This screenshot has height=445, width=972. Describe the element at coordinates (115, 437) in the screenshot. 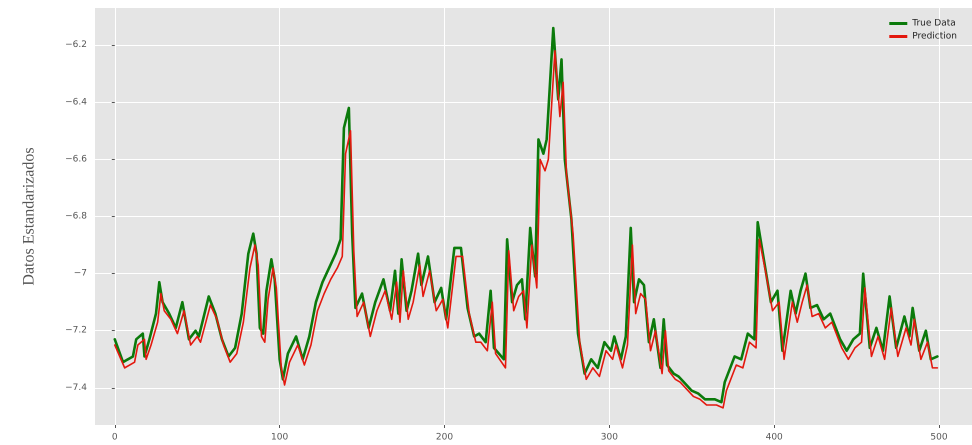

I see `x-tick-label: 0` at that location.